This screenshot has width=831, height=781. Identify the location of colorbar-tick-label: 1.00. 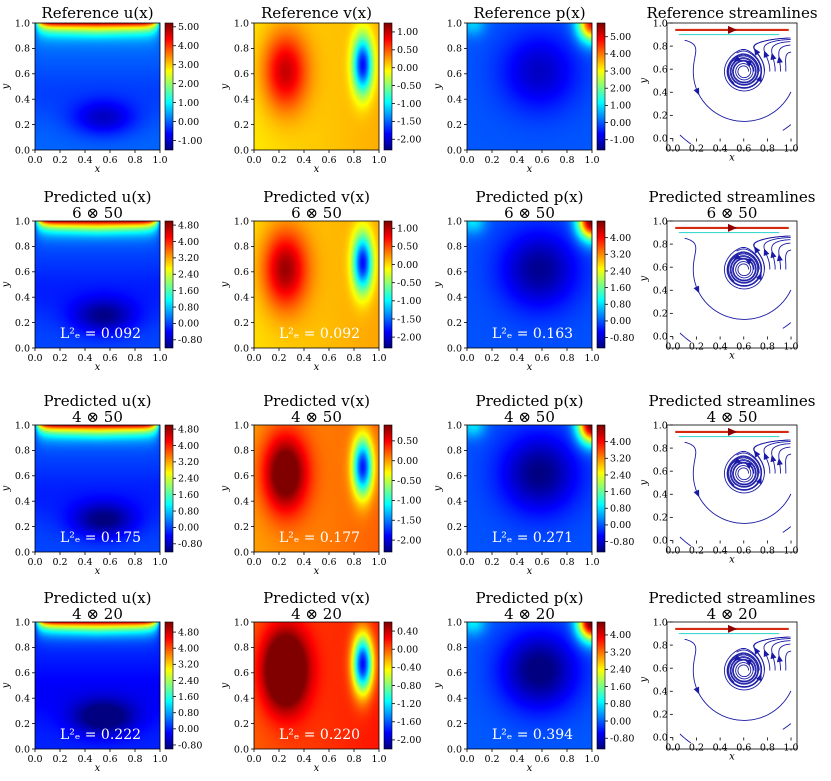
(620, 106).